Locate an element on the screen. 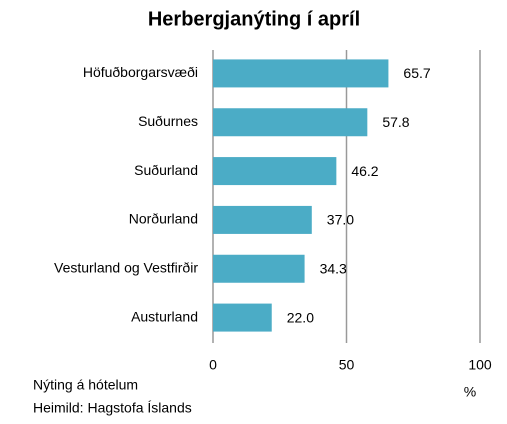 The width and height of the screenshot is (507, 424). note: Nýting á hótelum is located at coordinates (85, 385).